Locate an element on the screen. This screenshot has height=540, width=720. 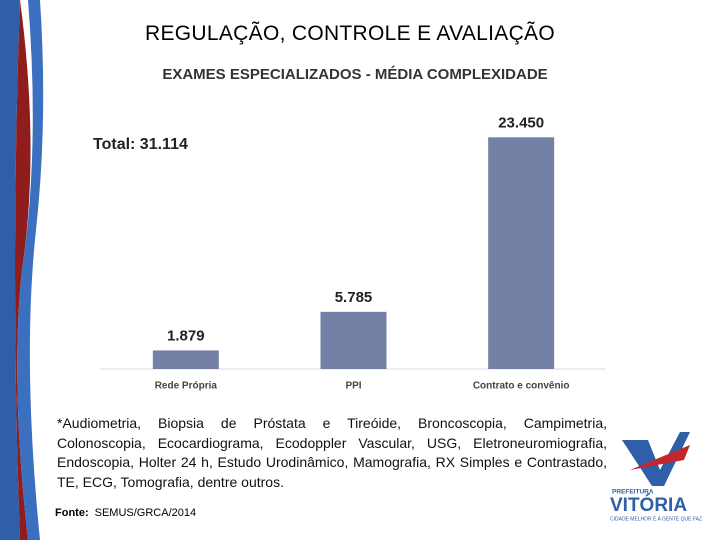
source-label: Fonte: is located at coordinates (72, 513).